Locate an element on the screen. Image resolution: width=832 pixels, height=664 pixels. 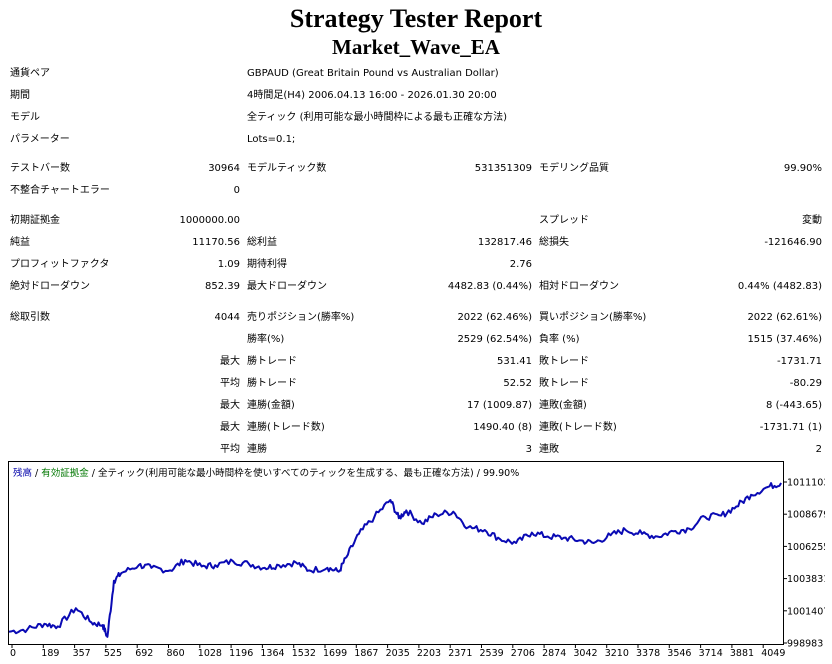
stat-label-max-win: 勝トレード is located at coordinates (272, 361).